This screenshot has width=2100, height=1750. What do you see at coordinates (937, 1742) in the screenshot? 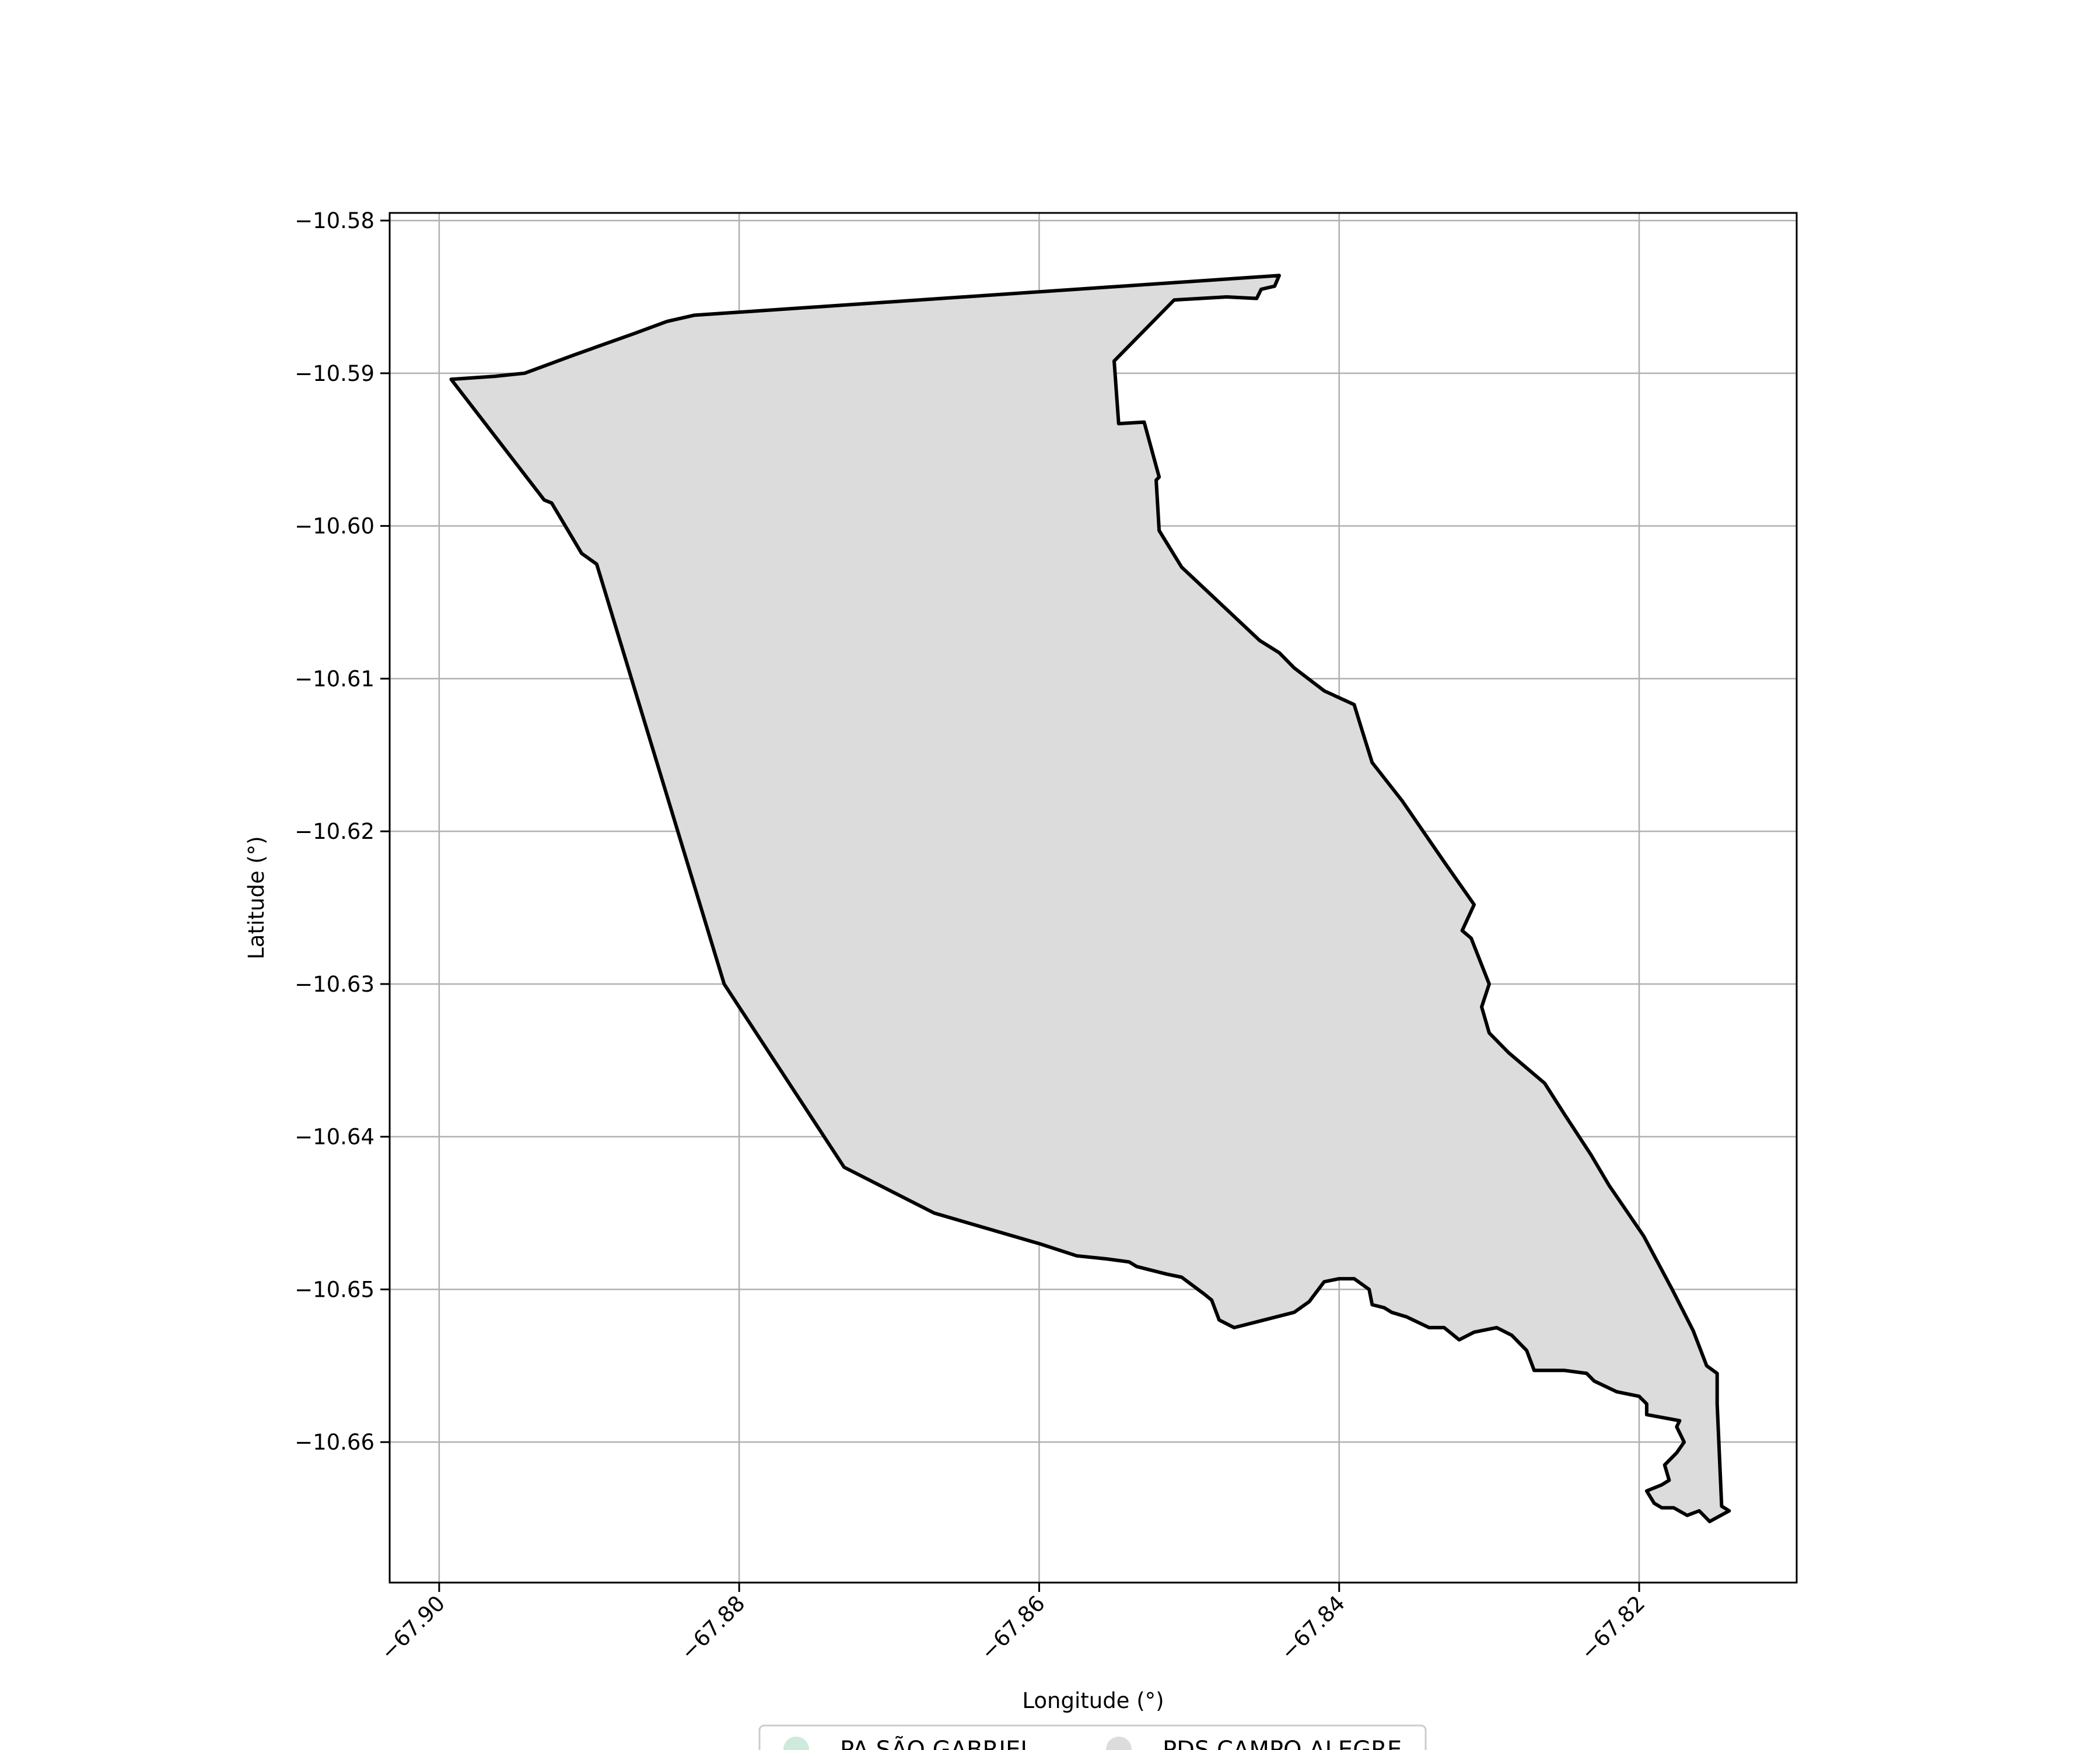
I see `legend-label-pa-sao-gabriel: PA SÃO GABRIEL` at bounding box center [937, 1742].